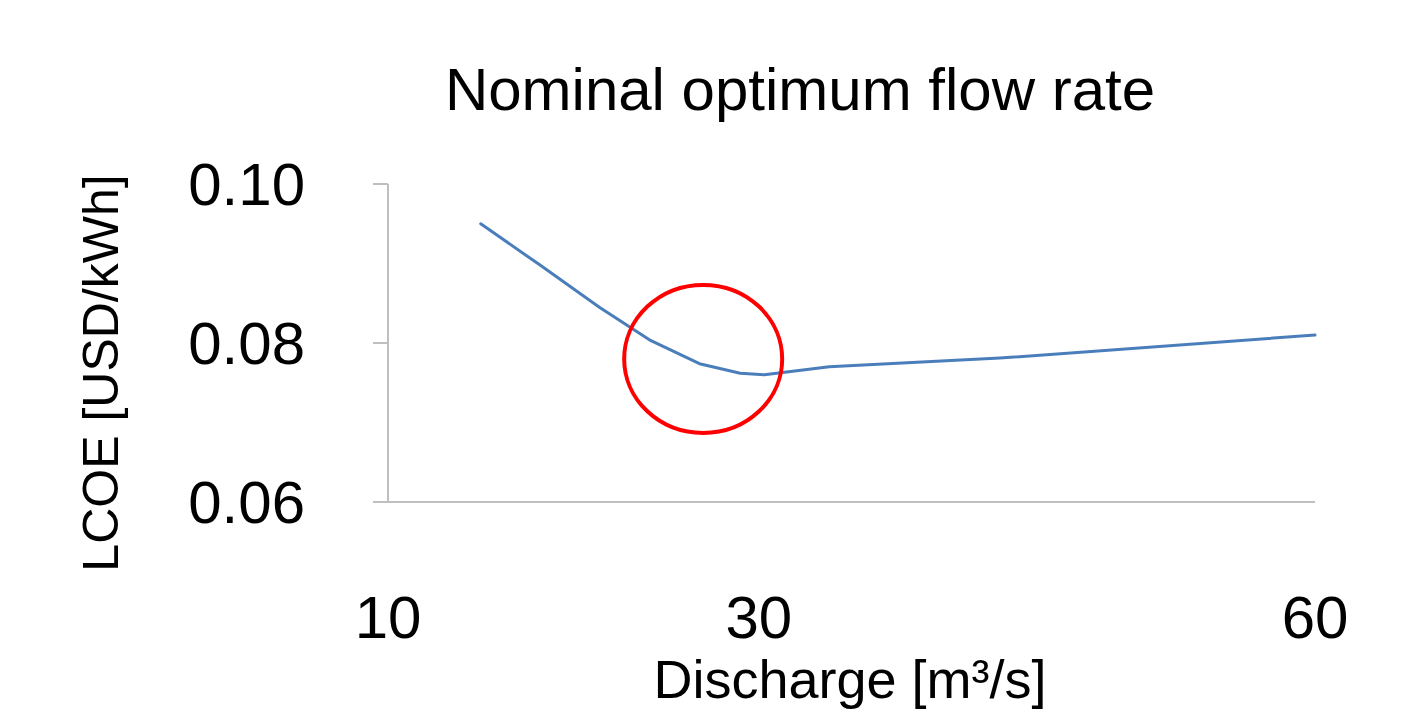 This screenshot has width=1410, height=716. What do you see at coordinates (246, 502) in the screenshot?
I see `y-tick-label: 0.06` at bounding box center [246, 502].